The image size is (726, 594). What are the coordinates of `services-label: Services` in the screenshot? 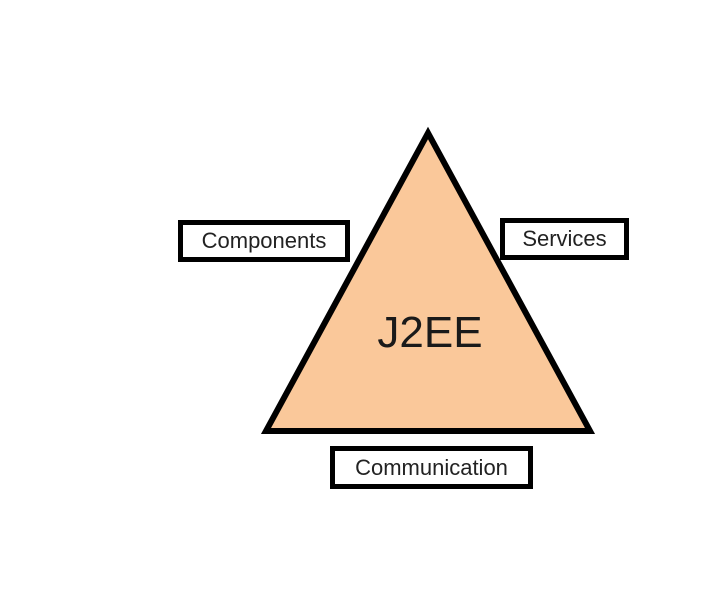 It's located at (564, 238).